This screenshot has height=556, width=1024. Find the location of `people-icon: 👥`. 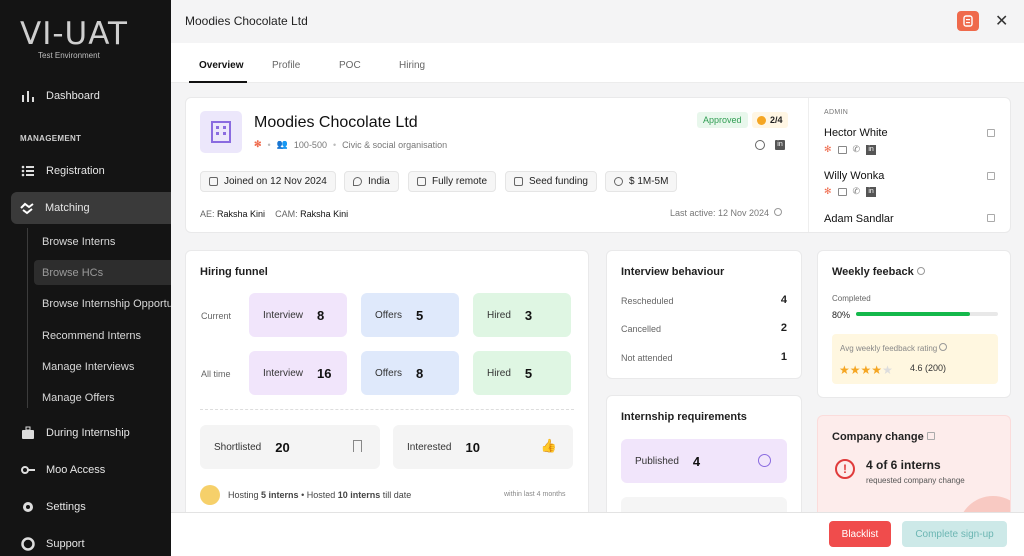

people-icon: 👥 is located at coordinates (282, 144).